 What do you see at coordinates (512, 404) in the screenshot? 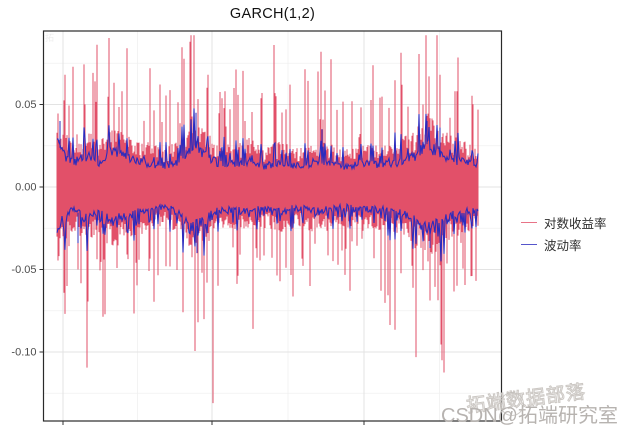
I see `watermark-logo-icon` at bounding box center [512, 404].